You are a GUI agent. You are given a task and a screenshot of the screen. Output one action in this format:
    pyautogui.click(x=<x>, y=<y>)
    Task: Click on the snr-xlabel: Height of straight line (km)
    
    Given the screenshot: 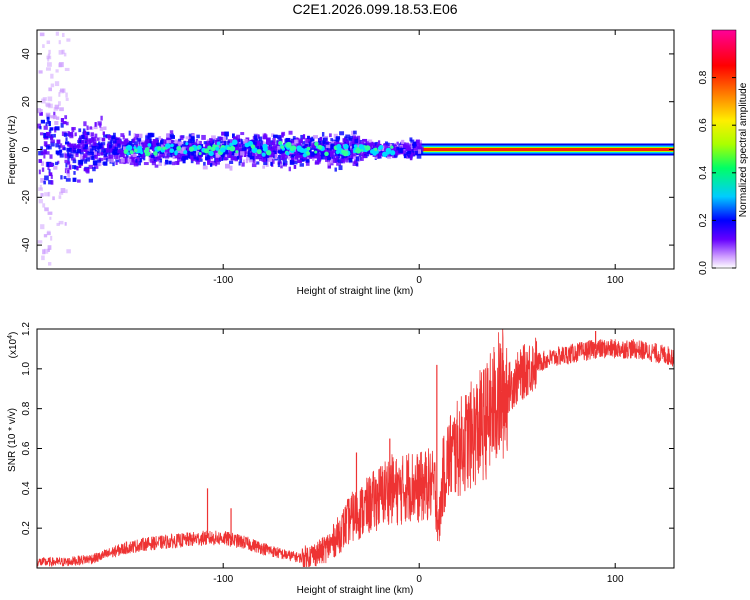 What is the action you would take?
    pyautogui.click(x=355, y=590)
    